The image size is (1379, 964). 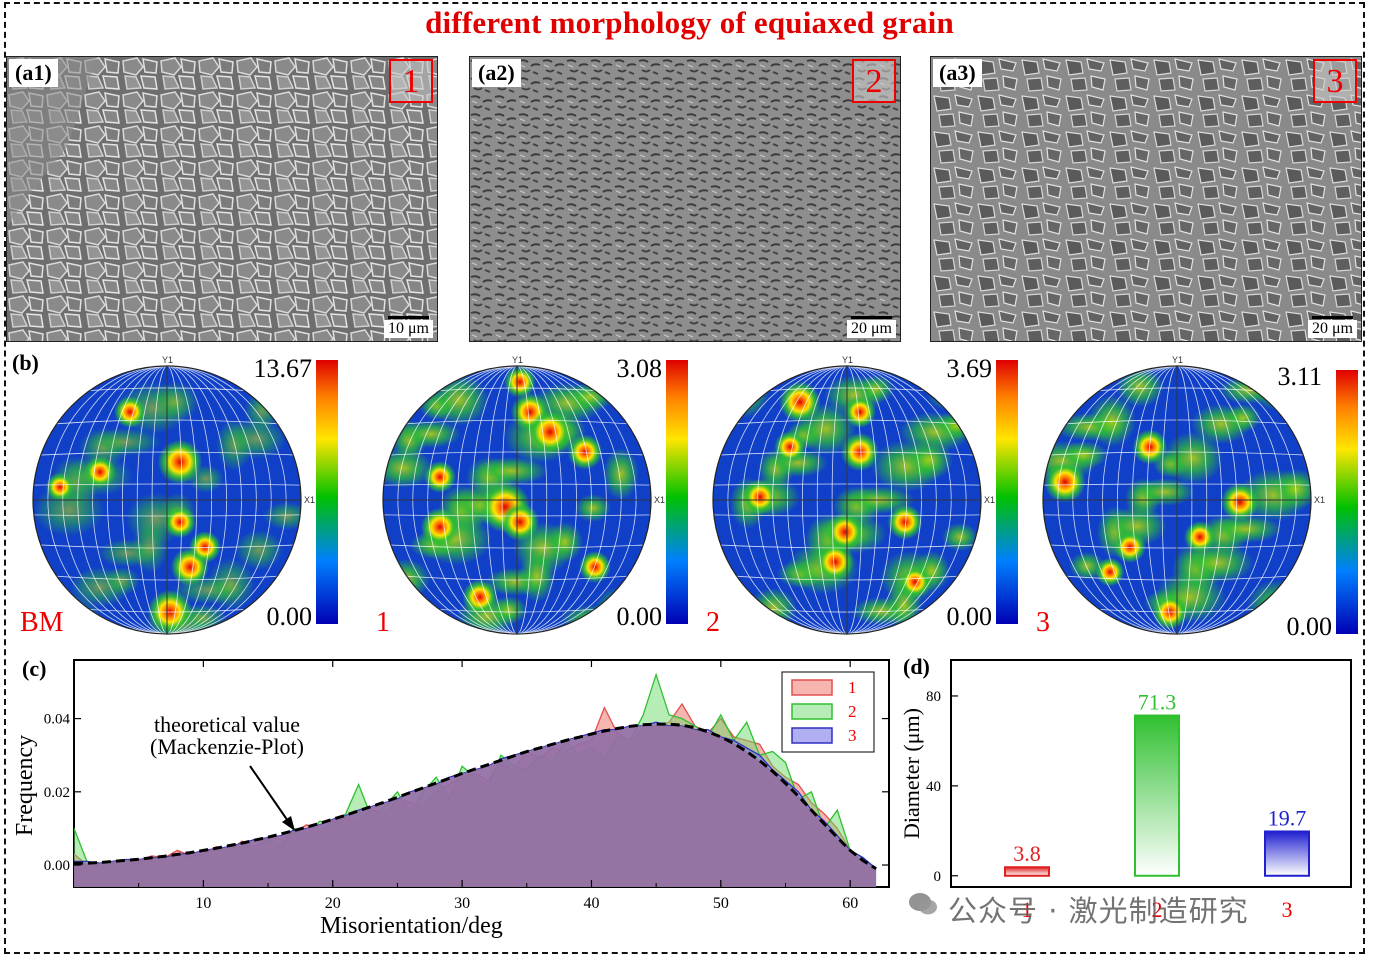 I want to click on pole-figure-2: Y1 X1 3.08 0.00 1, so click(x=548, y=497).